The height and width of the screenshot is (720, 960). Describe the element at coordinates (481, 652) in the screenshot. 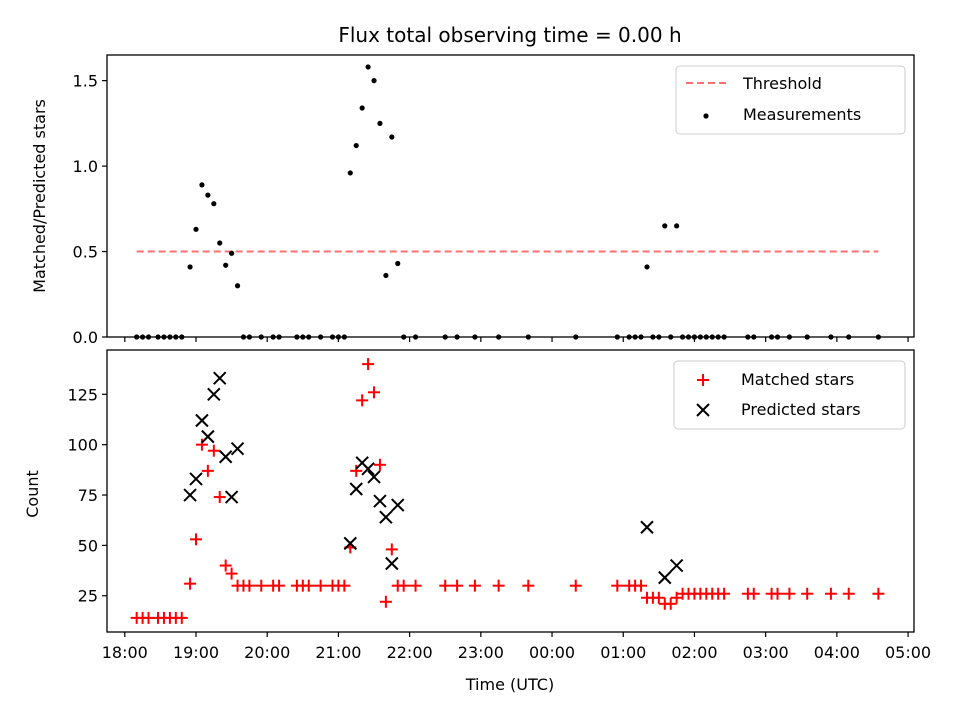

I see `x-tick-label: 23:00` at that location.